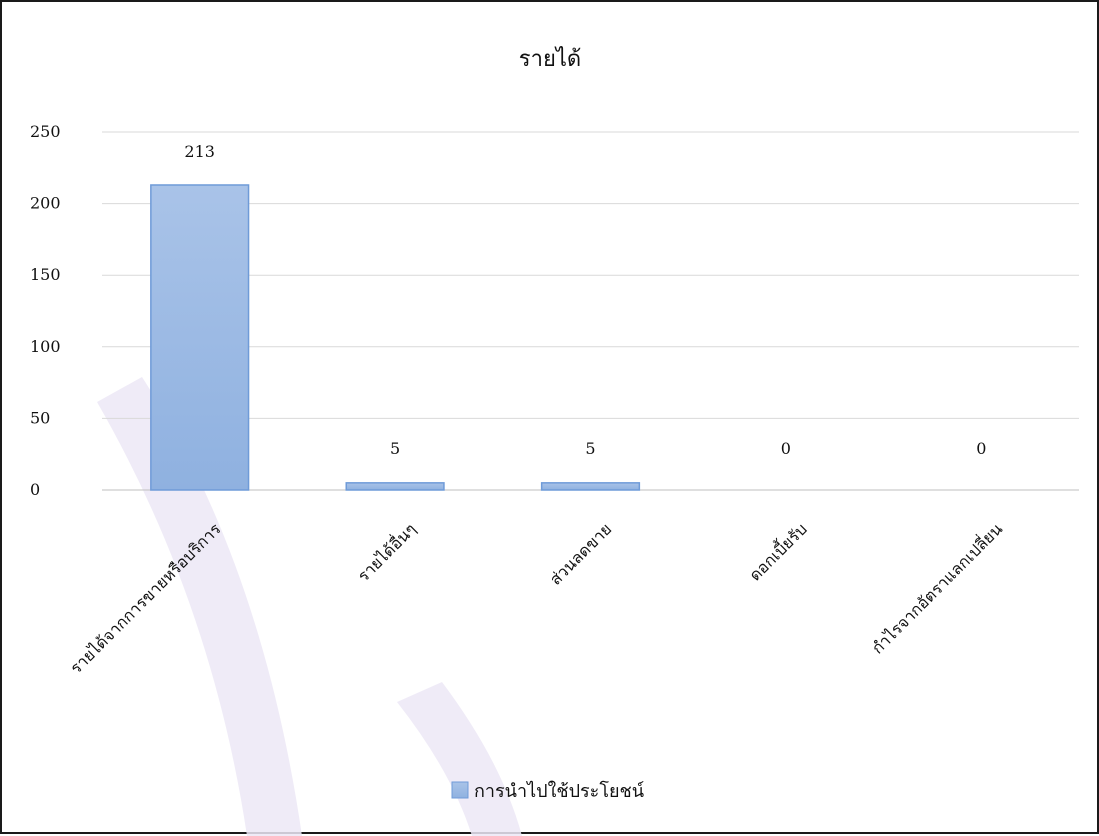  I want to click on data-label: 213, so click(199, 151).